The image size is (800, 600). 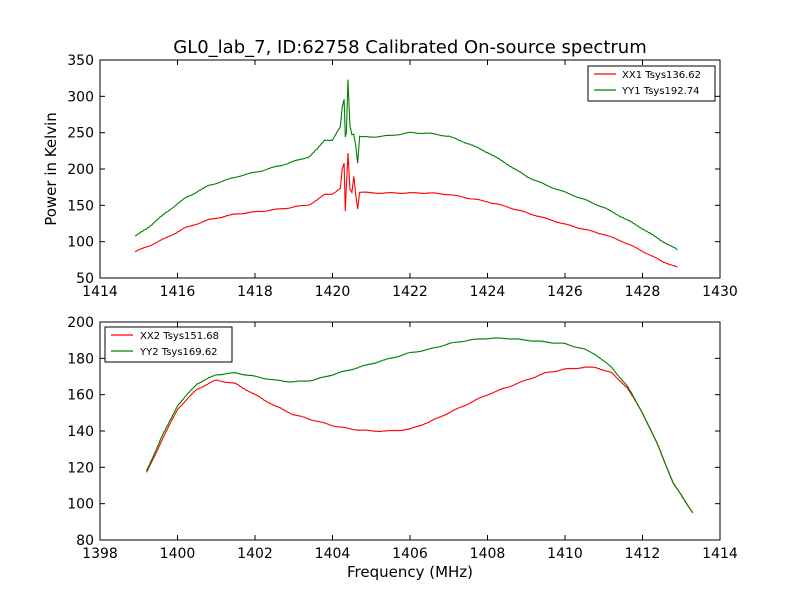 I want to click on bottom-x-tick-label: 1410, so click(x=565, y=554).